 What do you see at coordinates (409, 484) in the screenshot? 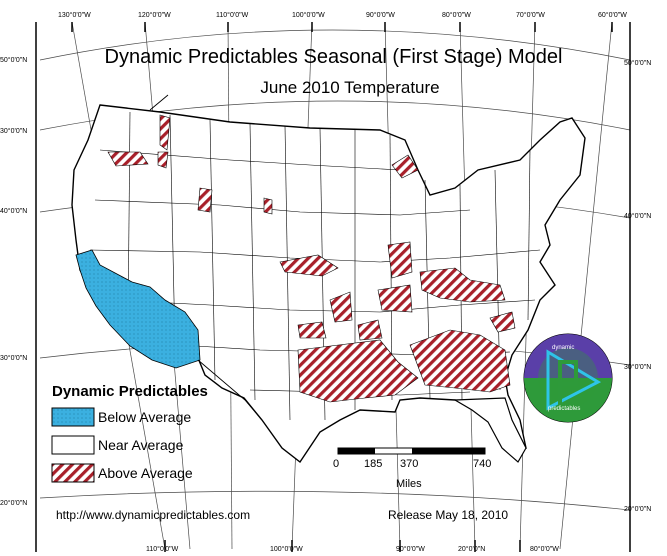
I see `scale-unit: Miles` at bounding box center [409, 484].